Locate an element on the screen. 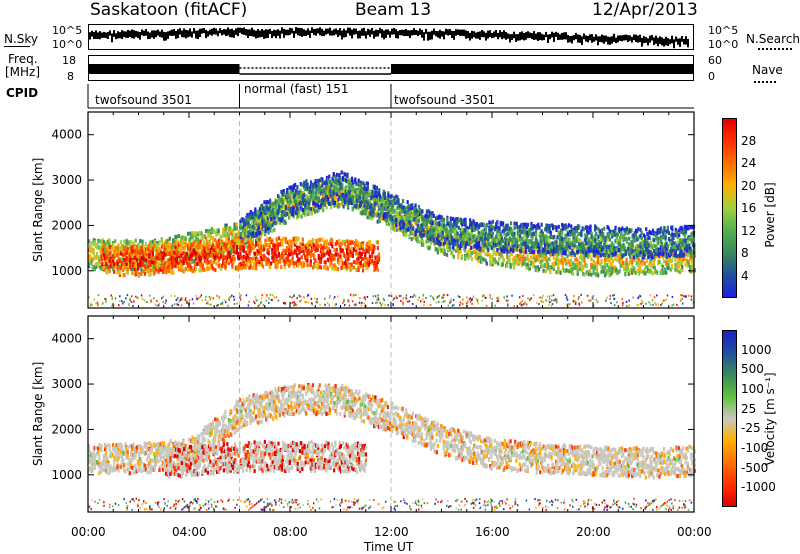 This screenshot has height=554, width=800. nave-legend-dots is located at coordinates (765, 82).